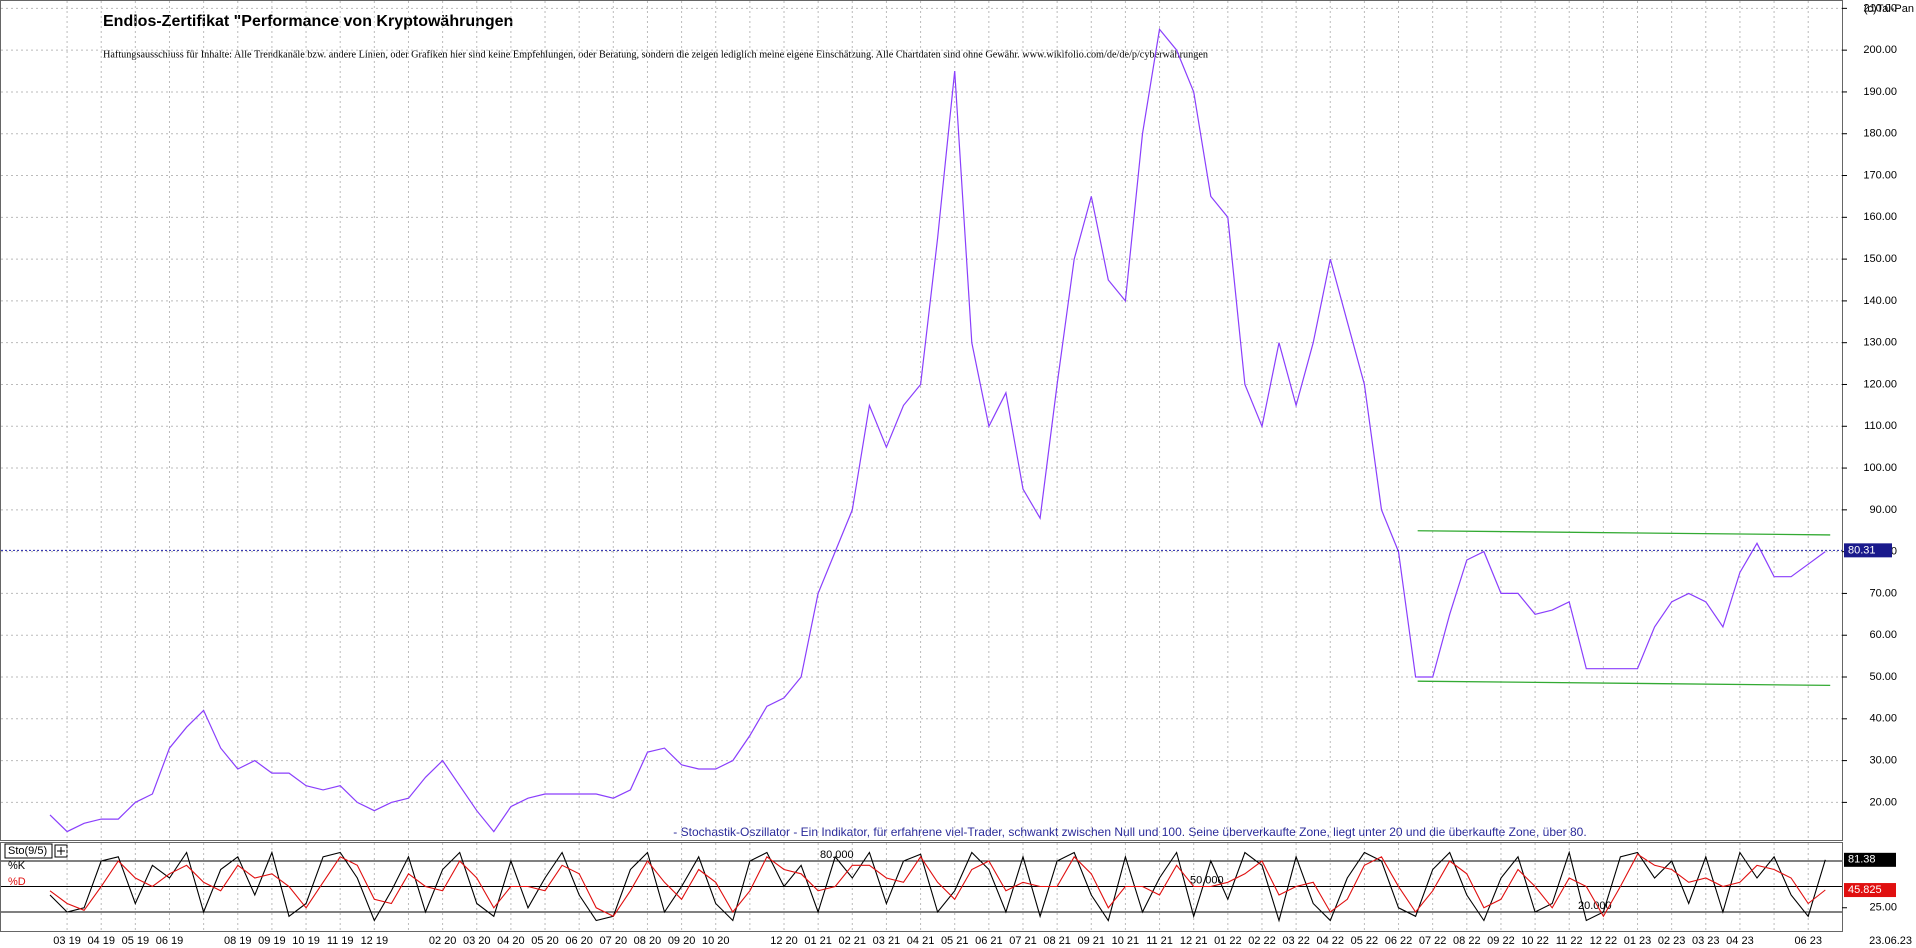 The height and width of the screenshot is (948, 1916). I want to click on indicator-name: Sto(9/5), so click(27, 851).